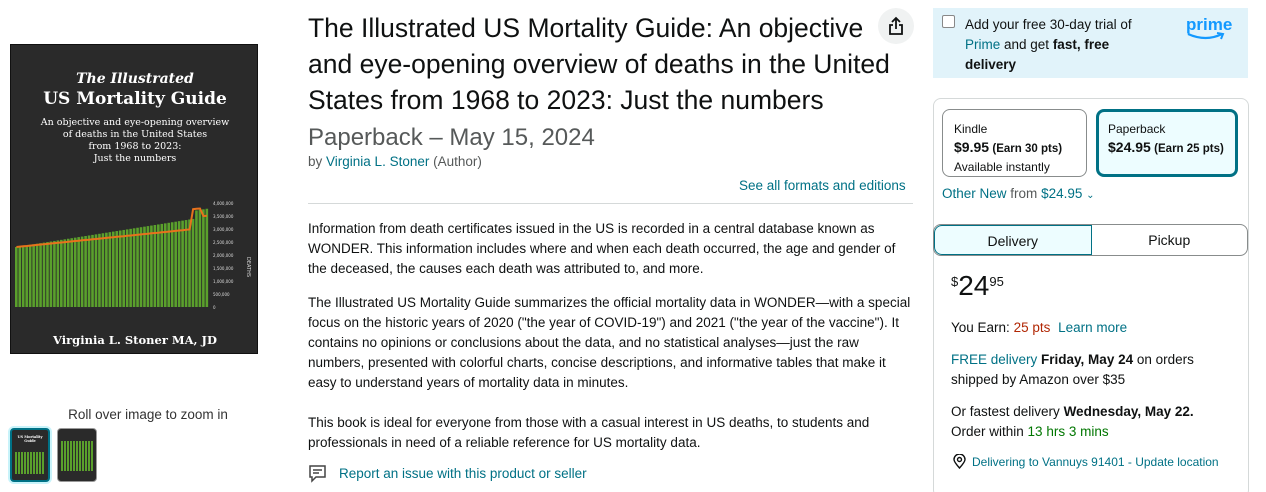 The image size is (1266, 492). I want to click on format-paperback: Paperback $24.95 (Earn 25 pts), so click(1167, 143).